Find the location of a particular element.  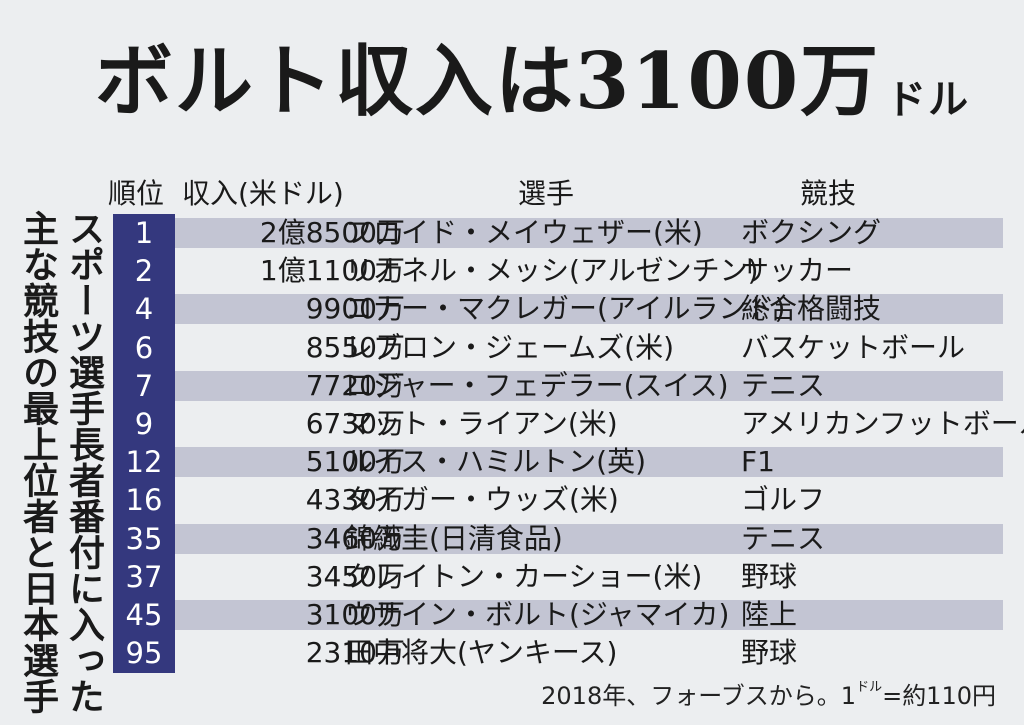

table-row: 7 7720万 ロジャー・フェデラー(スイス) テニス is located at coordinates (558, 386).